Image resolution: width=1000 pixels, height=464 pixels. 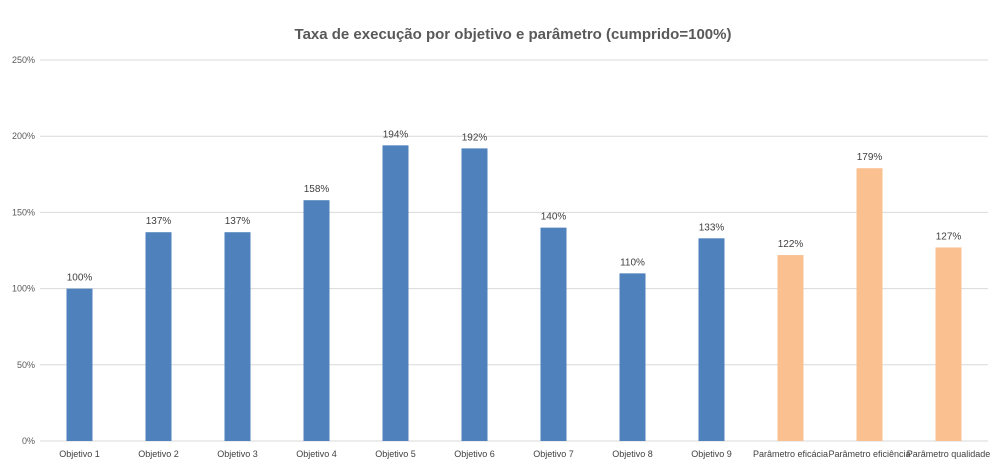 I want to click on category-label: Objetivo 9, so click(x=711, y=454).